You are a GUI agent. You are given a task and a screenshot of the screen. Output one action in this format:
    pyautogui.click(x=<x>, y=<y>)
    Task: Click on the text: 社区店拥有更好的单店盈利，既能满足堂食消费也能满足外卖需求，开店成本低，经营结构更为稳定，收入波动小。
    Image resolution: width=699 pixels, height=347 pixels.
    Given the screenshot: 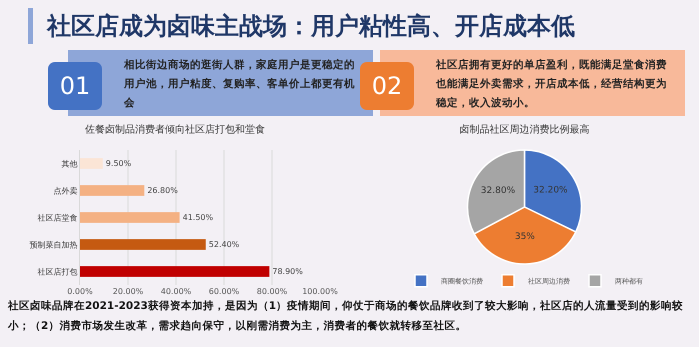 What is the action you would take?
    pyautogui.click(x=552, y=84)
    